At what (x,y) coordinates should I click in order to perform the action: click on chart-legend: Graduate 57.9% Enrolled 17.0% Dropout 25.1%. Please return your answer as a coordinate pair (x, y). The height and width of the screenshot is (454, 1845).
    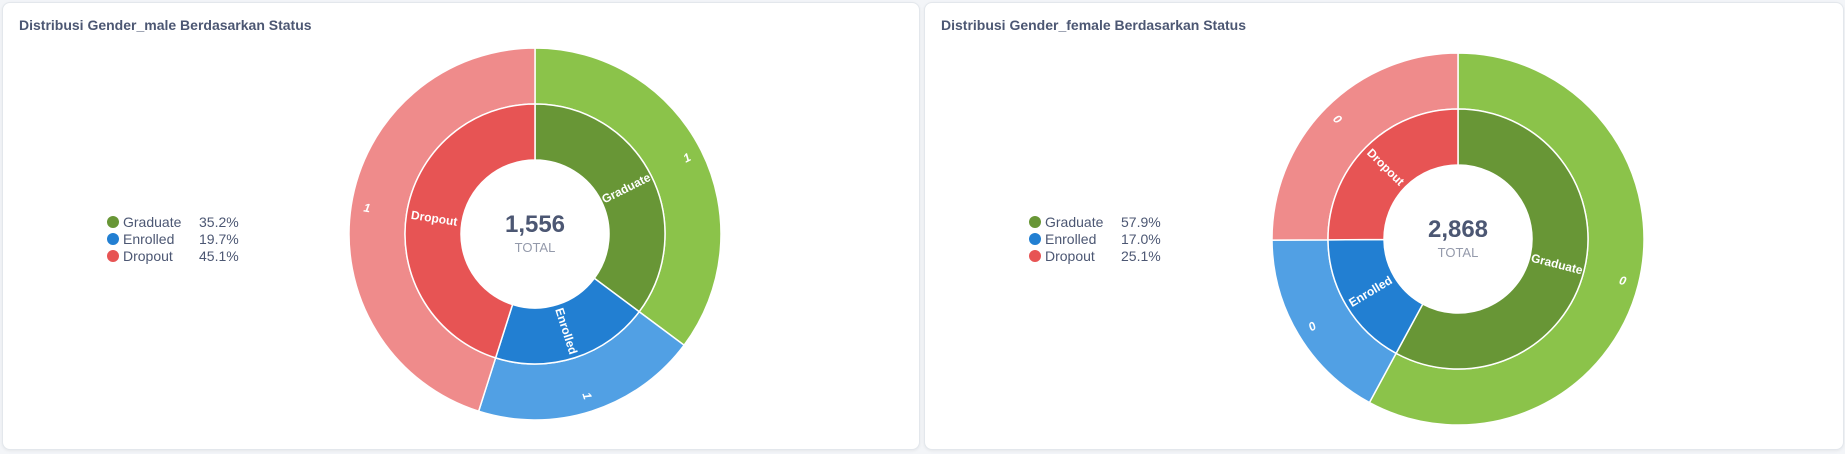
    Looking at the image, I should click on (1095, 239).